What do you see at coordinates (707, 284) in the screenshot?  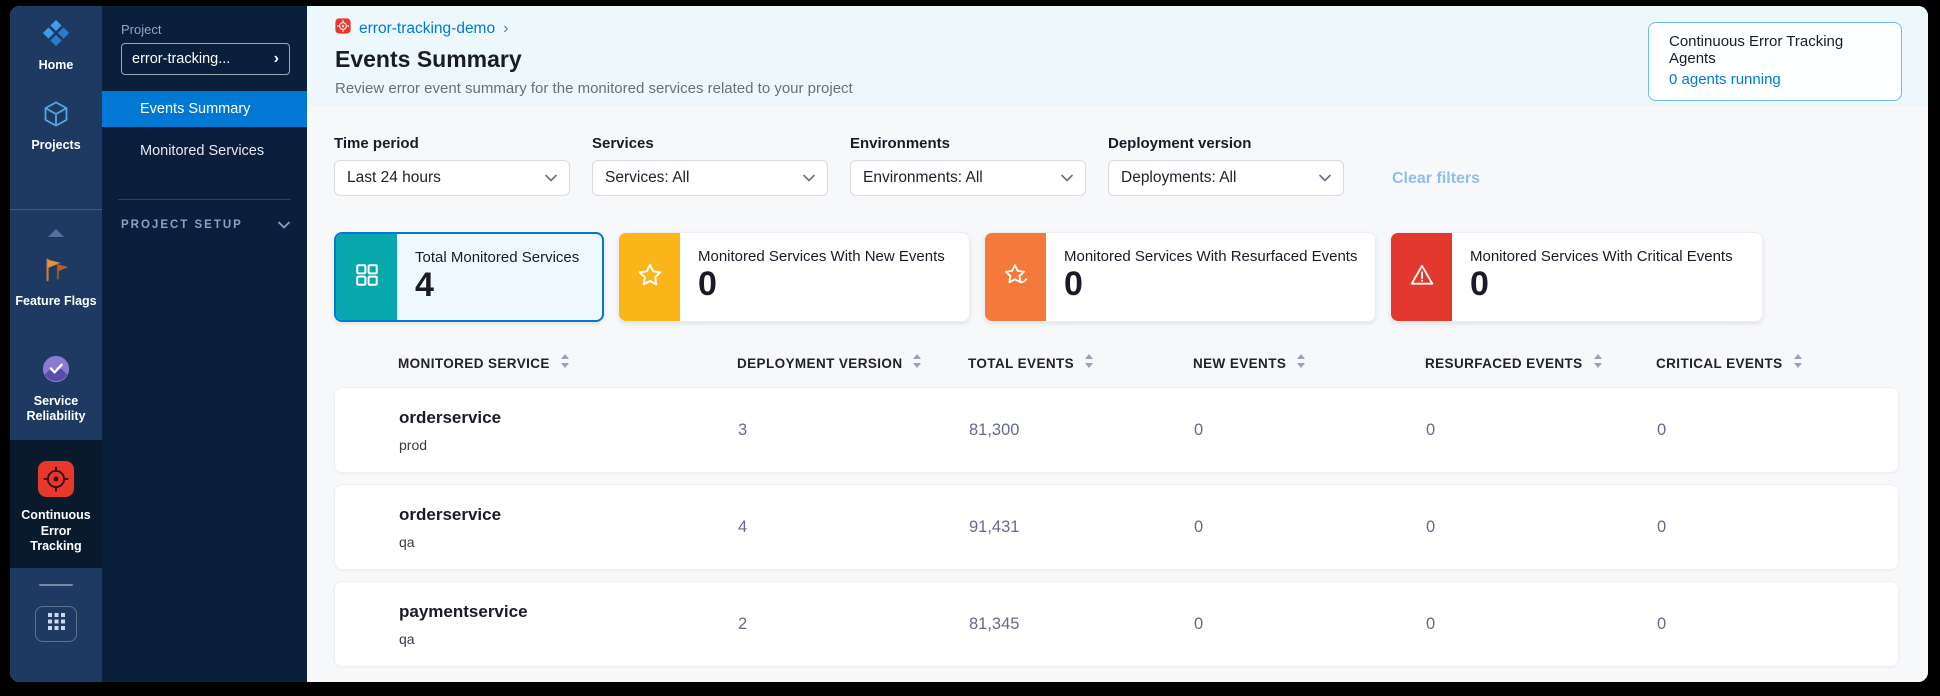 I see `card-value: 0` at bounding box center [707, 284].